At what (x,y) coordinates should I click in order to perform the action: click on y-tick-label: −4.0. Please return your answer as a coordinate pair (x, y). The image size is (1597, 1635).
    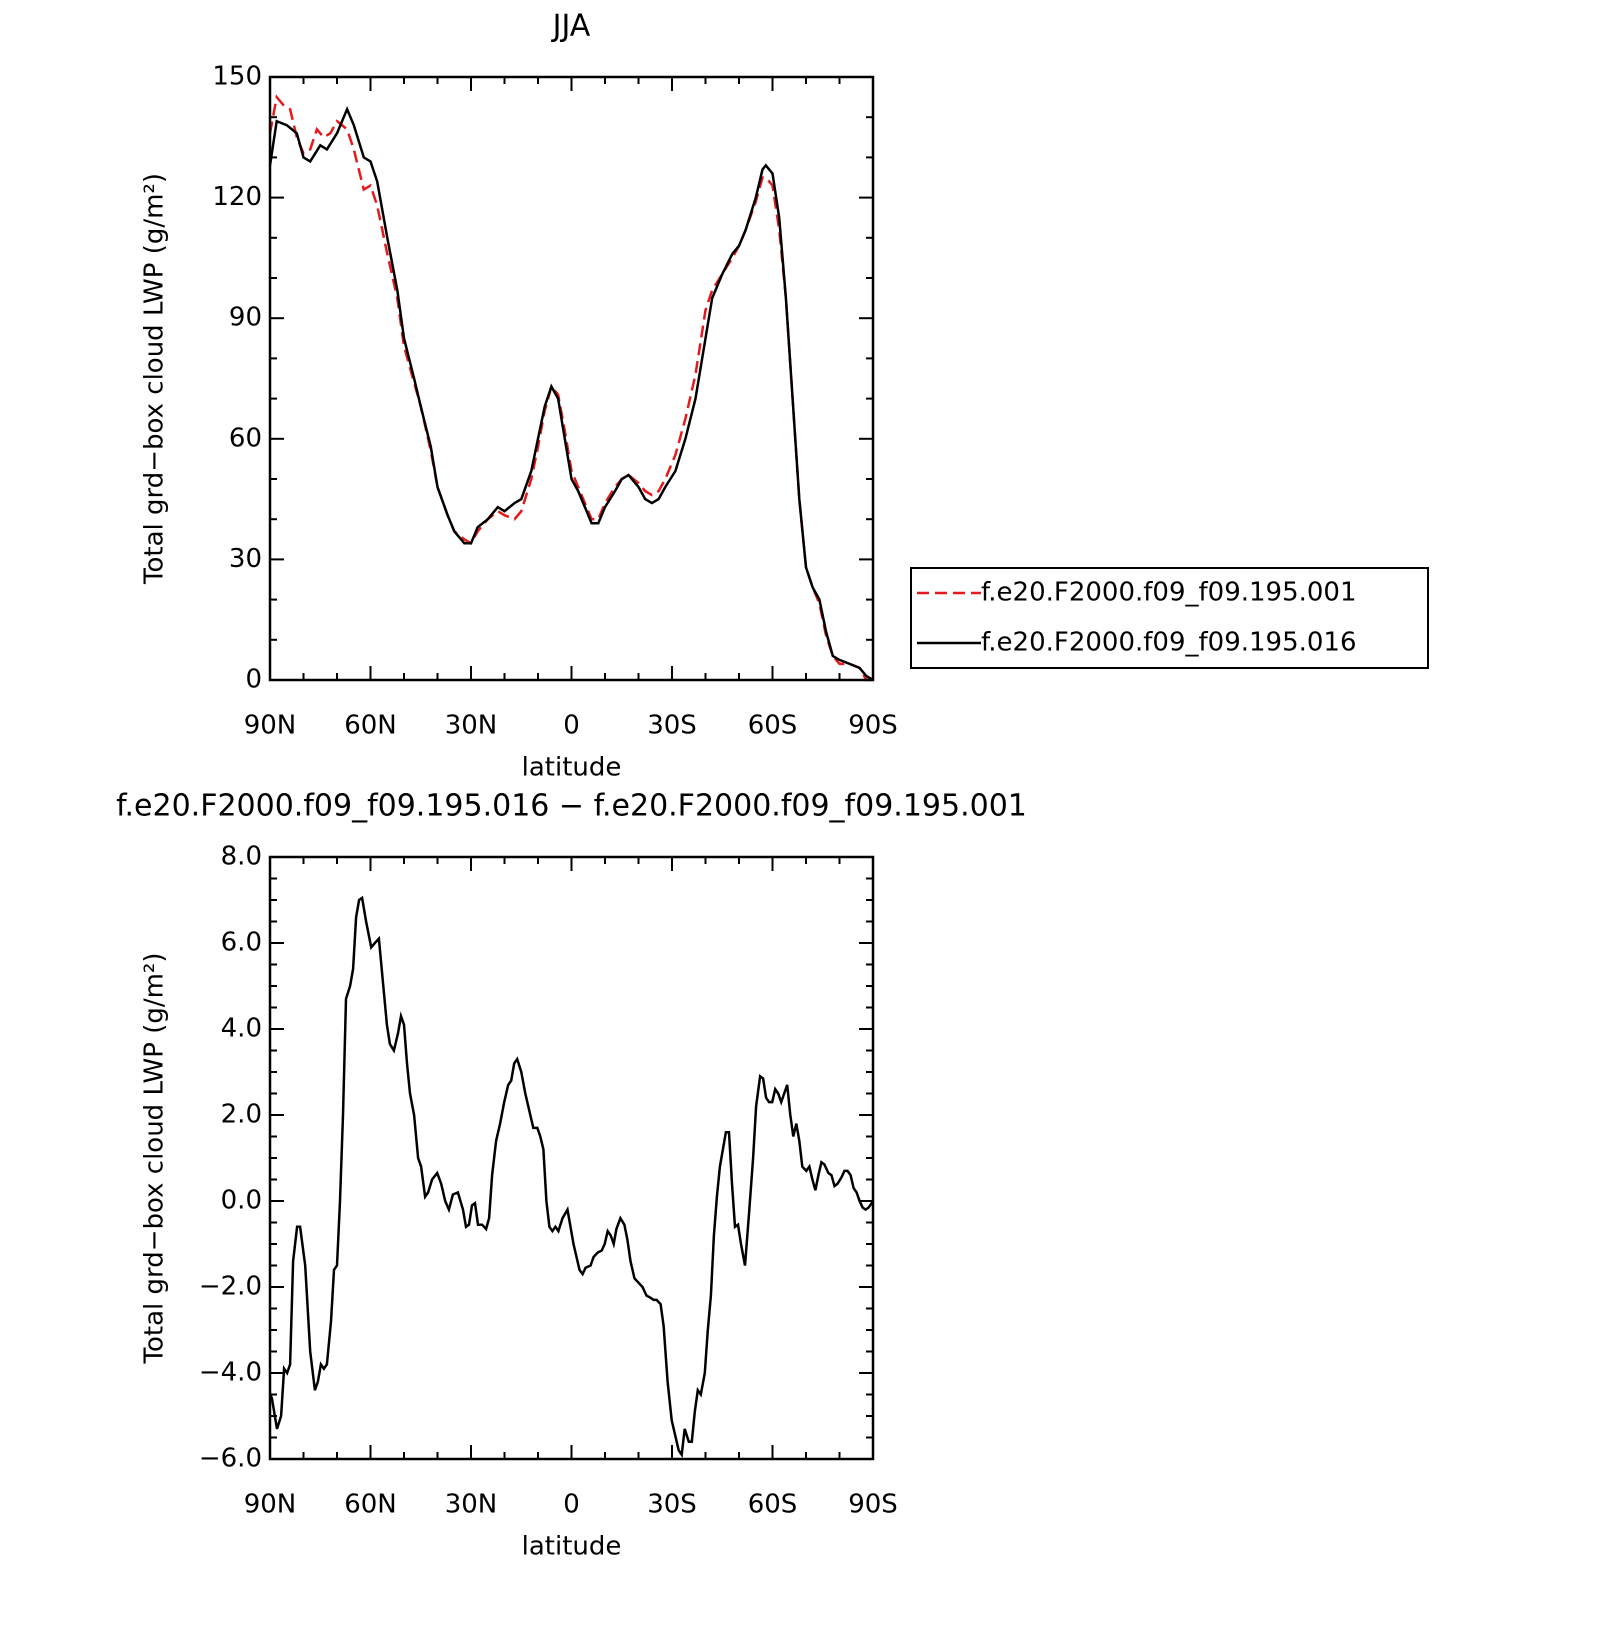
    Looking at the image, I should click on (230, 1373).